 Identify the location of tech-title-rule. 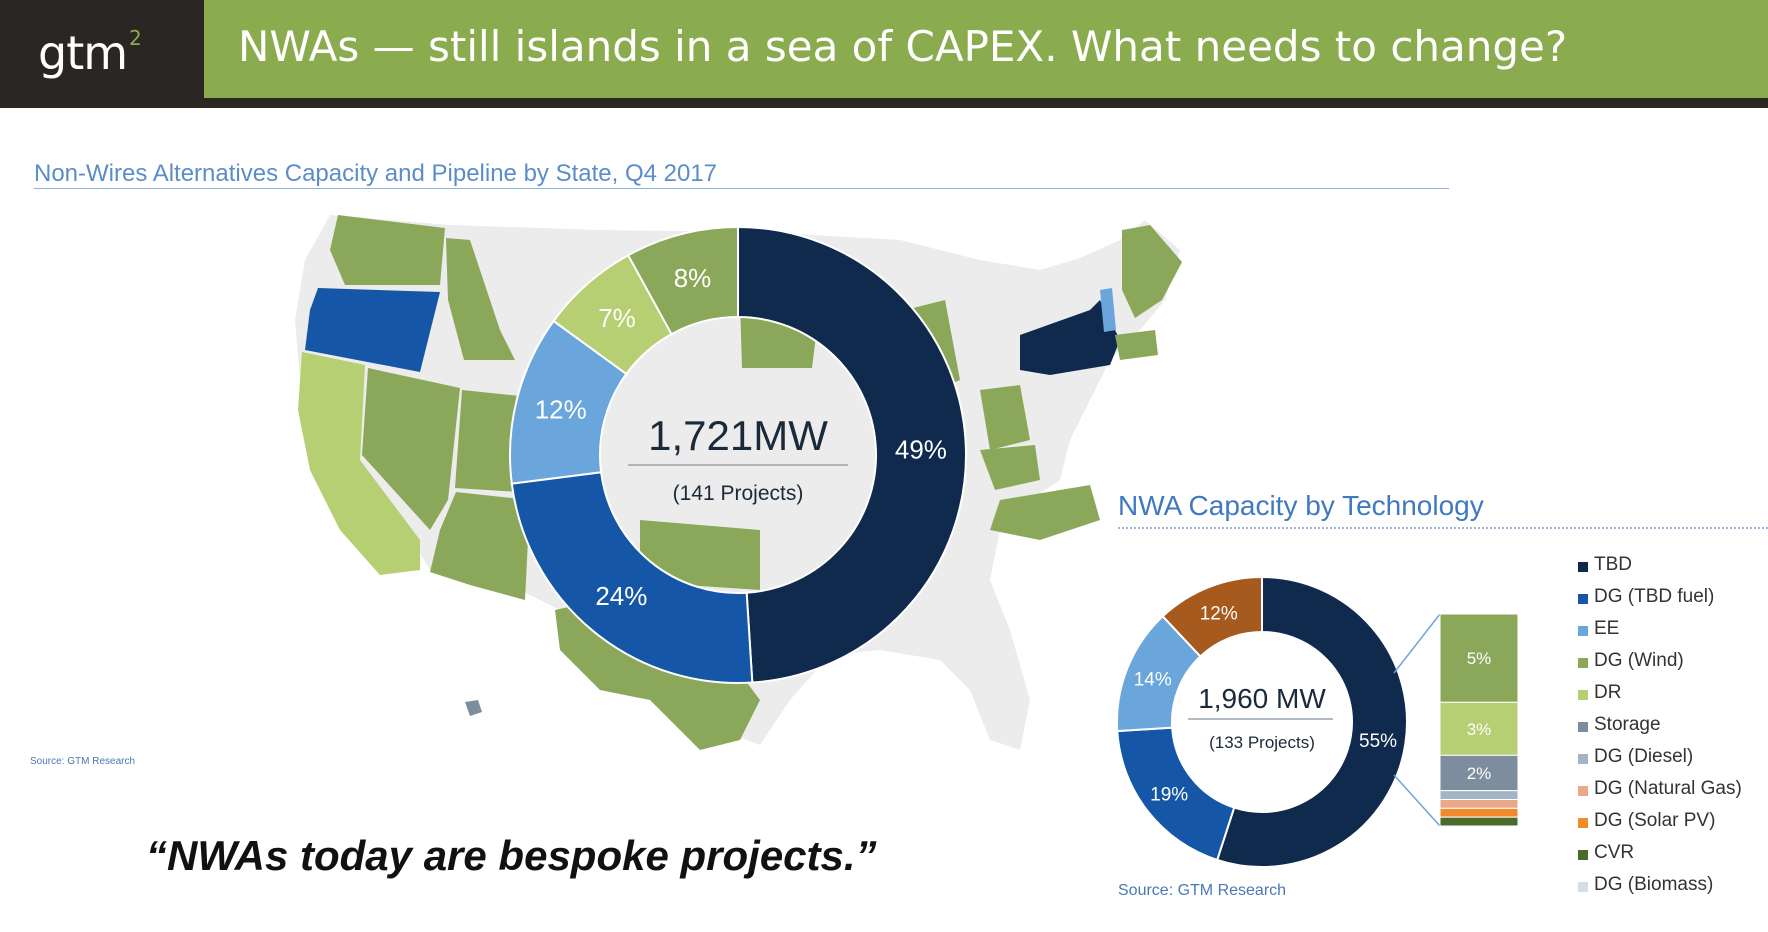
(1443, 528).